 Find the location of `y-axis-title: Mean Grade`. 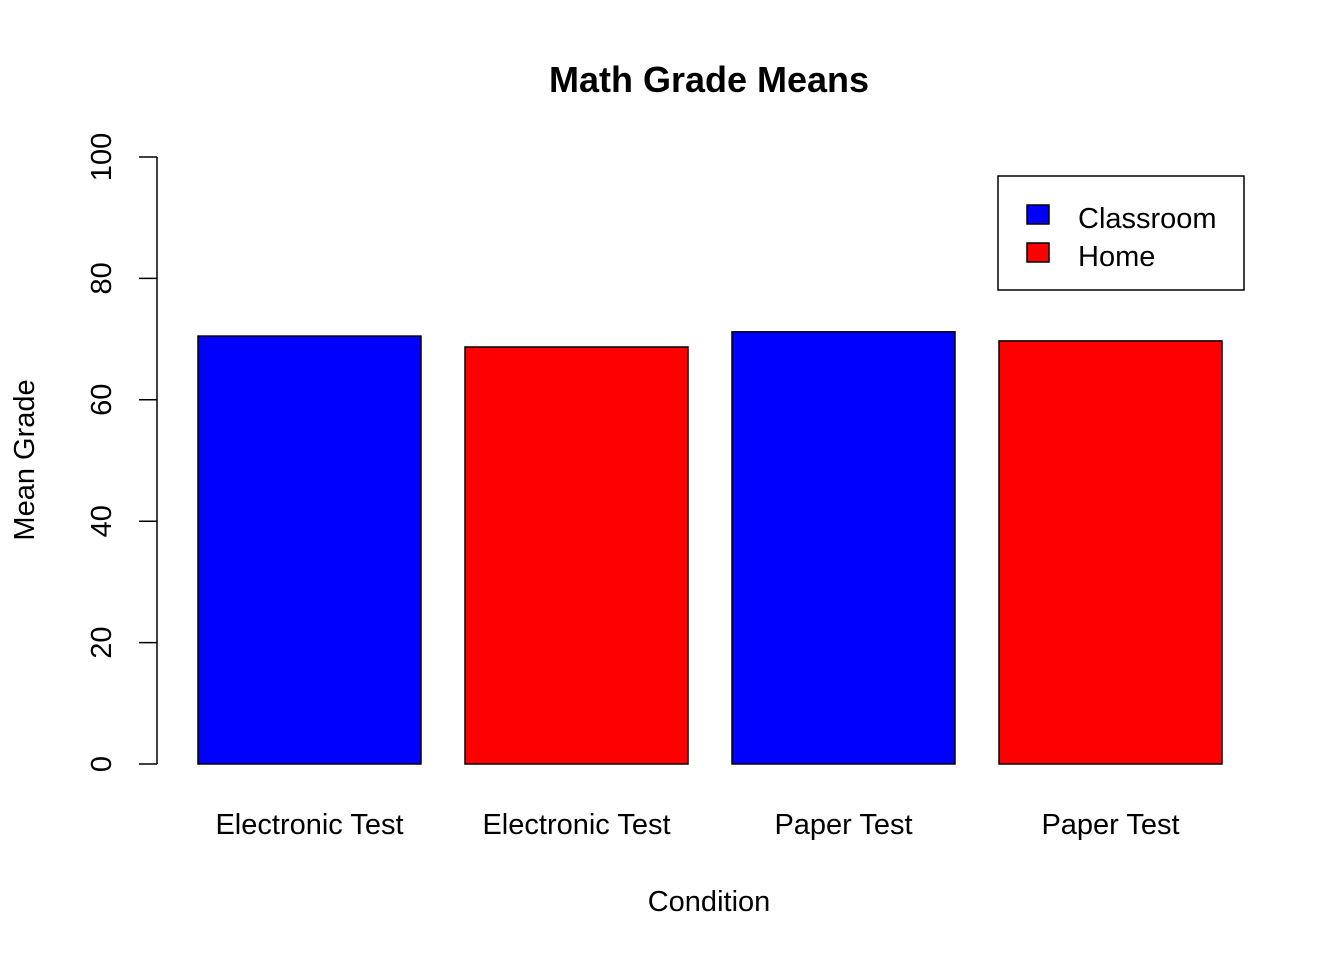

y-axis-title: Mean Grade is located at coordinates (25, 459).